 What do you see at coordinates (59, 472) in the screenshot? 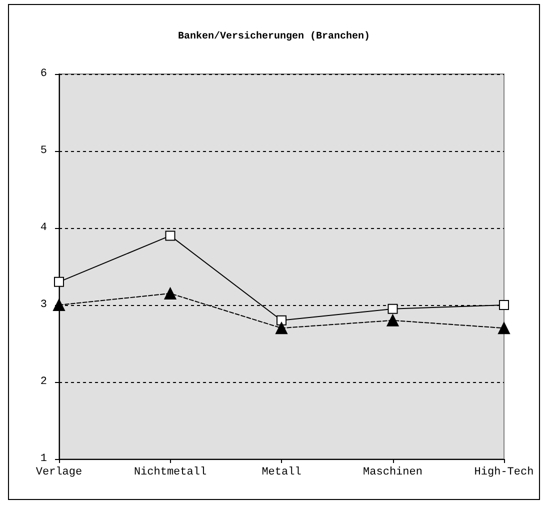
I see `x-tick-label: Verlage` at bounding box center [59, 472].